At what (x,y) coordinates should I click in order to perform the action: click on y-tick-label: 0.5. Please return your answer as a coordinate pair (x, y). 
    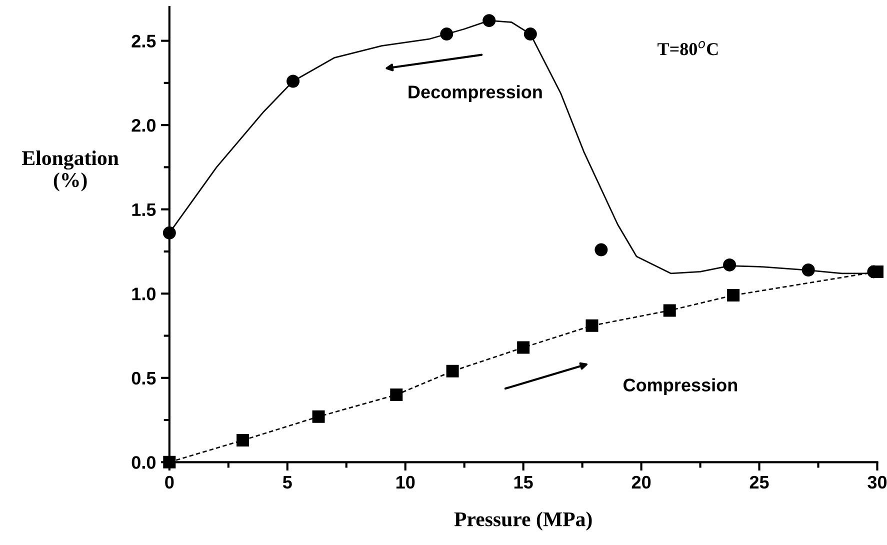
    Looking at the image, I should click on (144, 378).